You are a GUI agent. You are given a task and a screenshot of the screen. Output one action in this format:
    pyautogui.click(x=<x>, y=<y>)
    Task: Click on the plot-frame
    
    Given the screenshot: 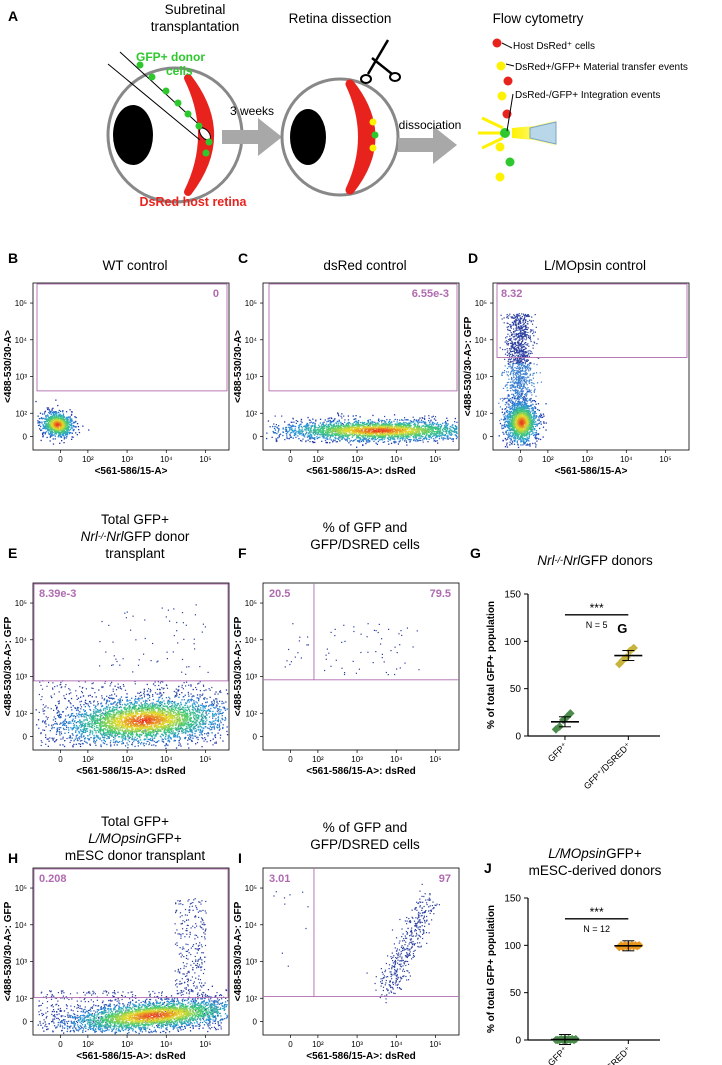 What is the action you would take?
    pyautogui.click(x=361, y=666)
    